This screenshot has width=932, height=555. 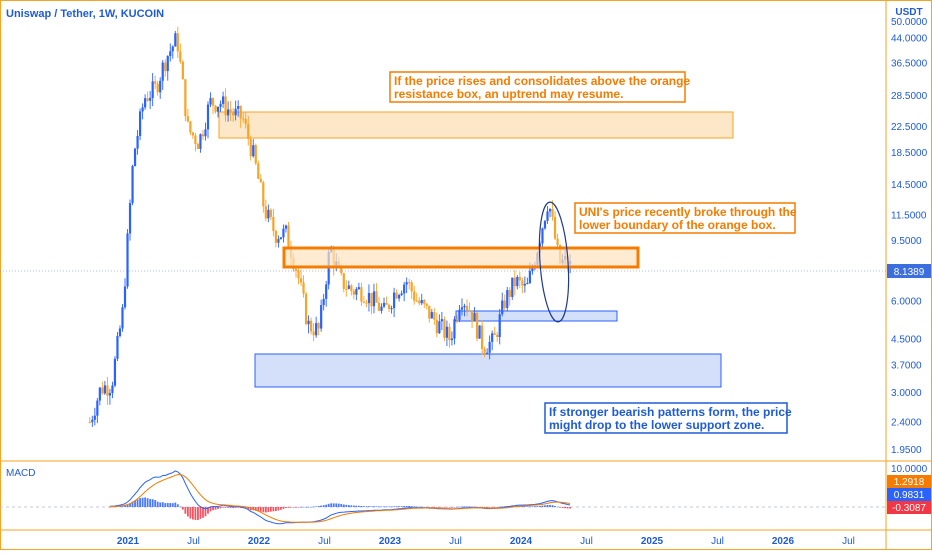 I want to click on signal-line, so click(x=340, y=498).